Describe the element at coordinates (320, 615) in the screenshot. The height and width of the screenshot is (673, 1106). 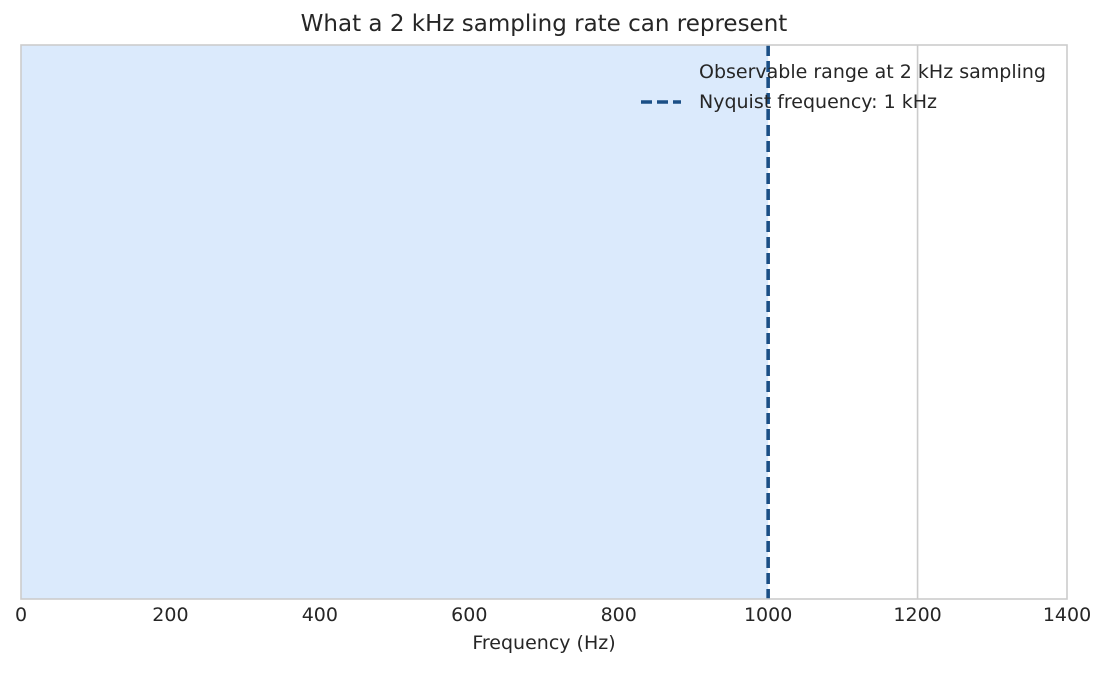
I see `x-tick-label: 400` at that location.